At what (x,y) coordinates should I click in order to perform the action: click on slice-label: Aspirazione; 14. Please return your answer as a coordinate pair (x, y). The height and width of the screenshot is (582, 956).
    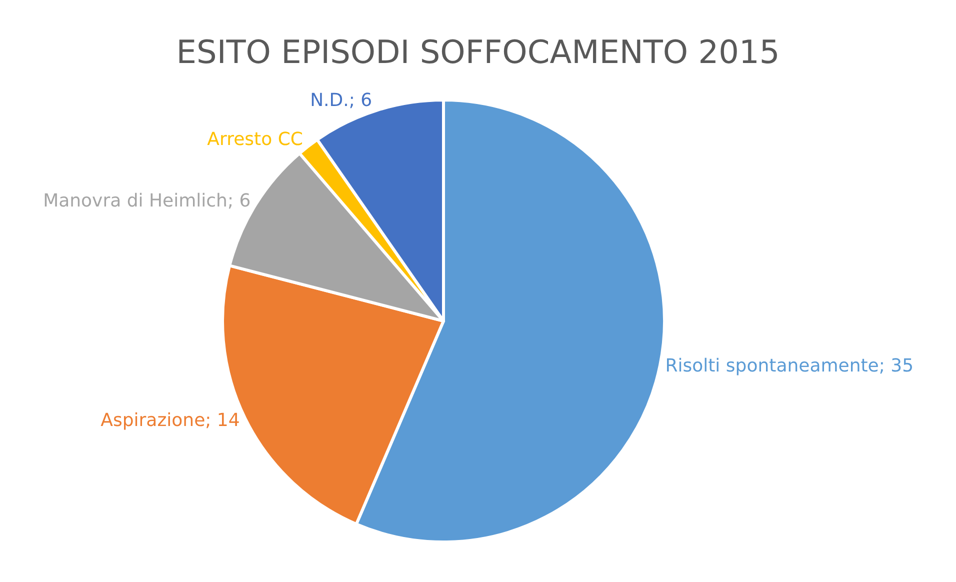
    Looking at the image, I should click on (170, 420).